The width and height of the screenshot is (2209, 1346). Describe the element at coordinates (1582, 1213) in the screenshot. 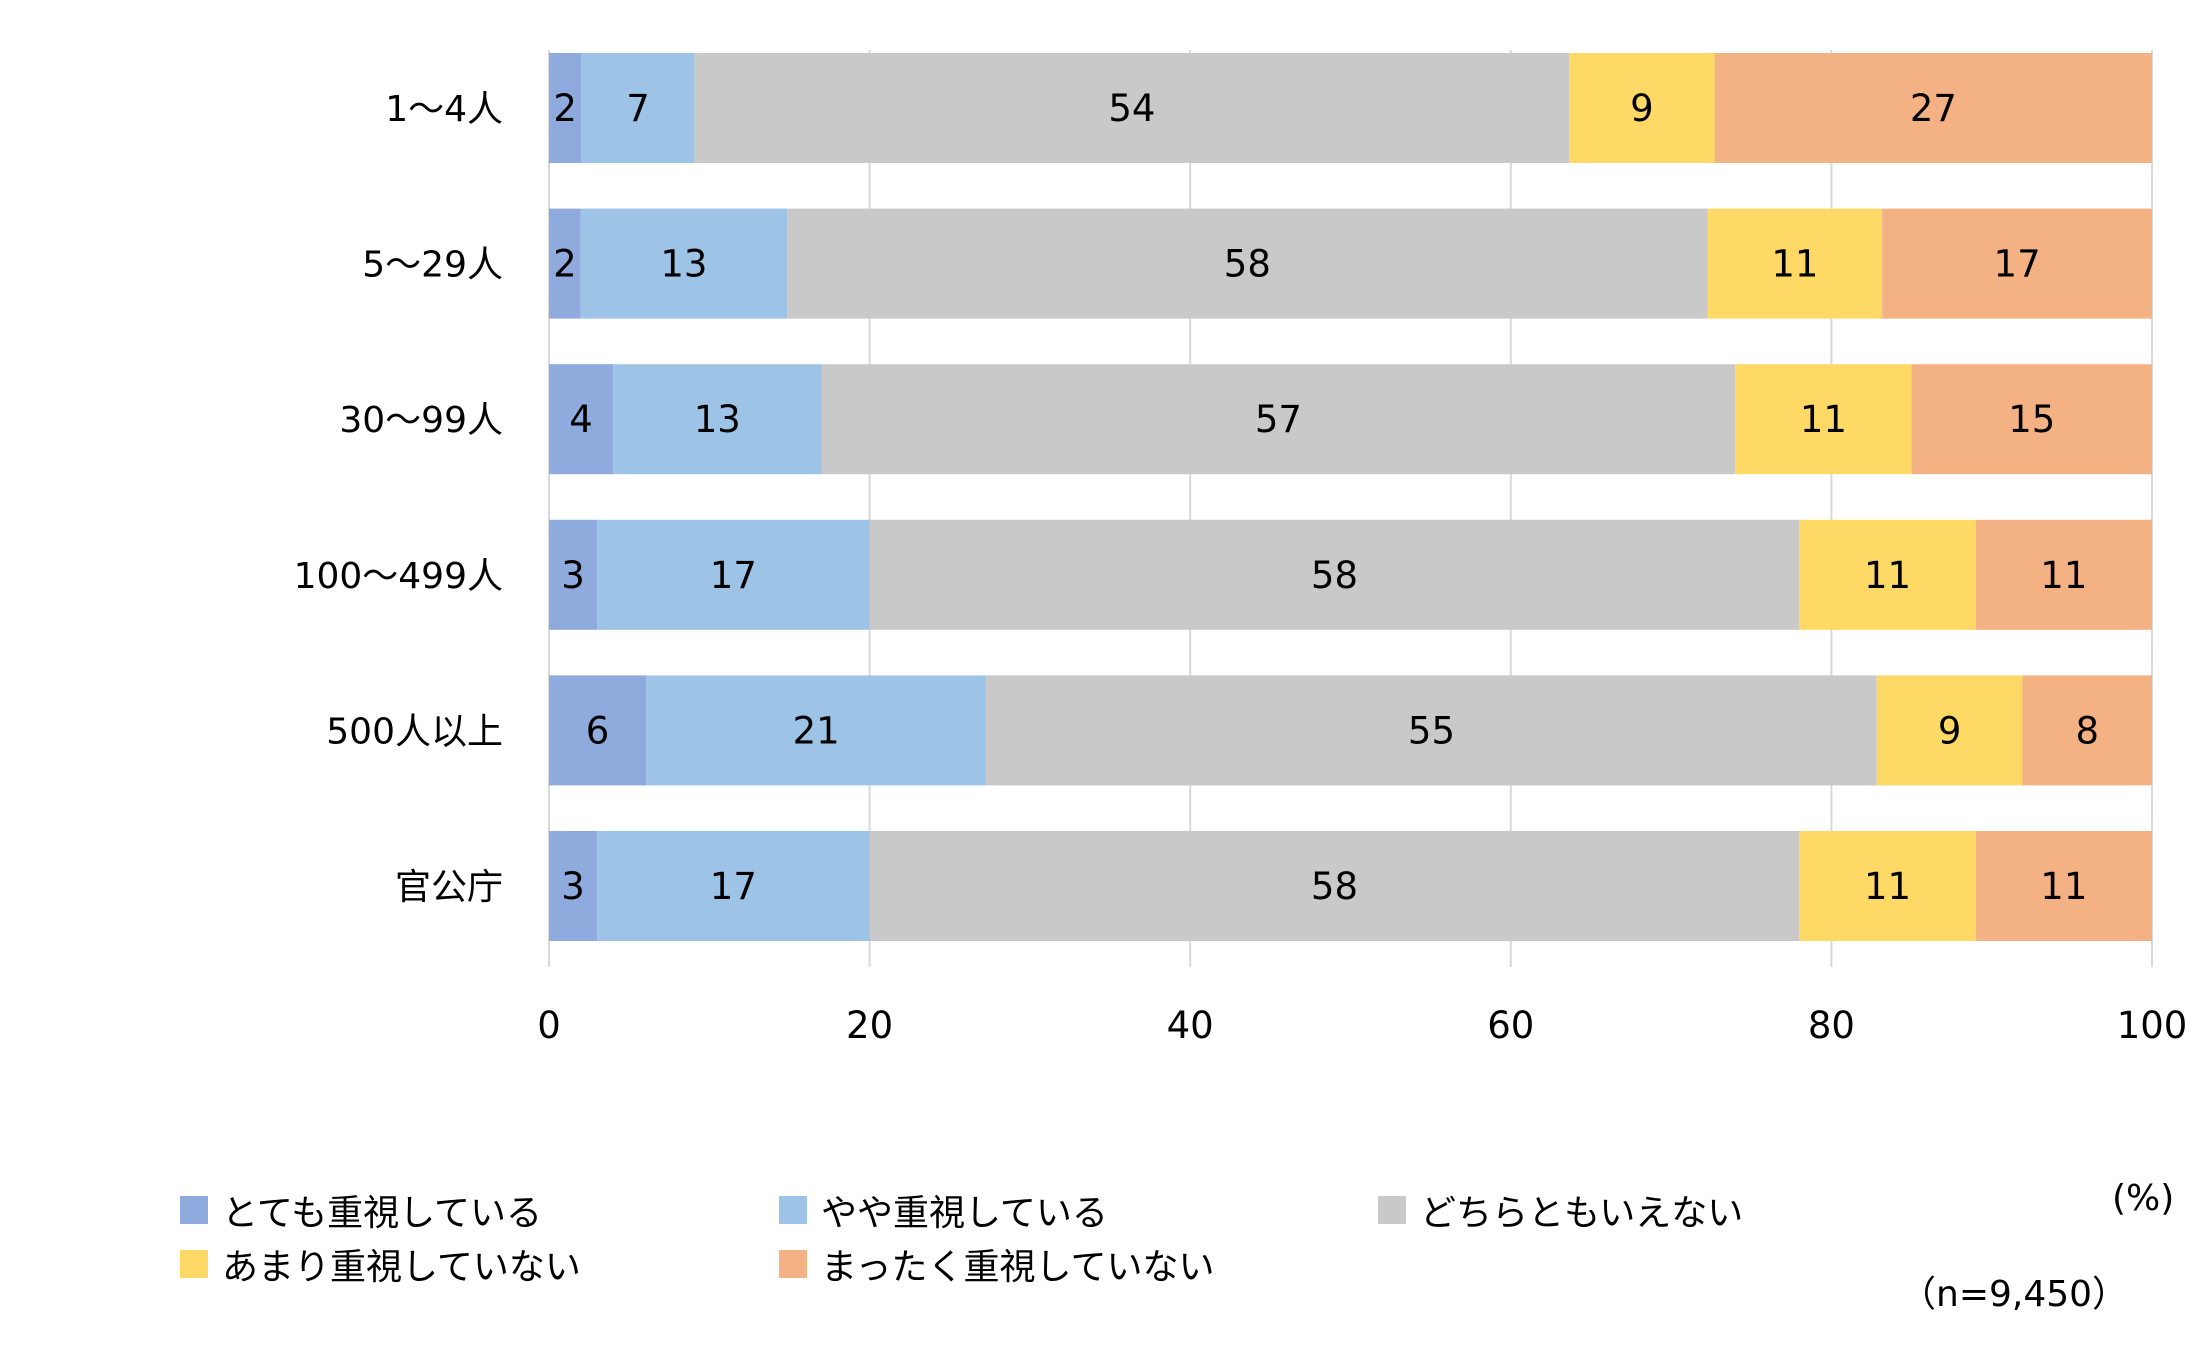

I see `legend-label: どちらともいえない` at that location.